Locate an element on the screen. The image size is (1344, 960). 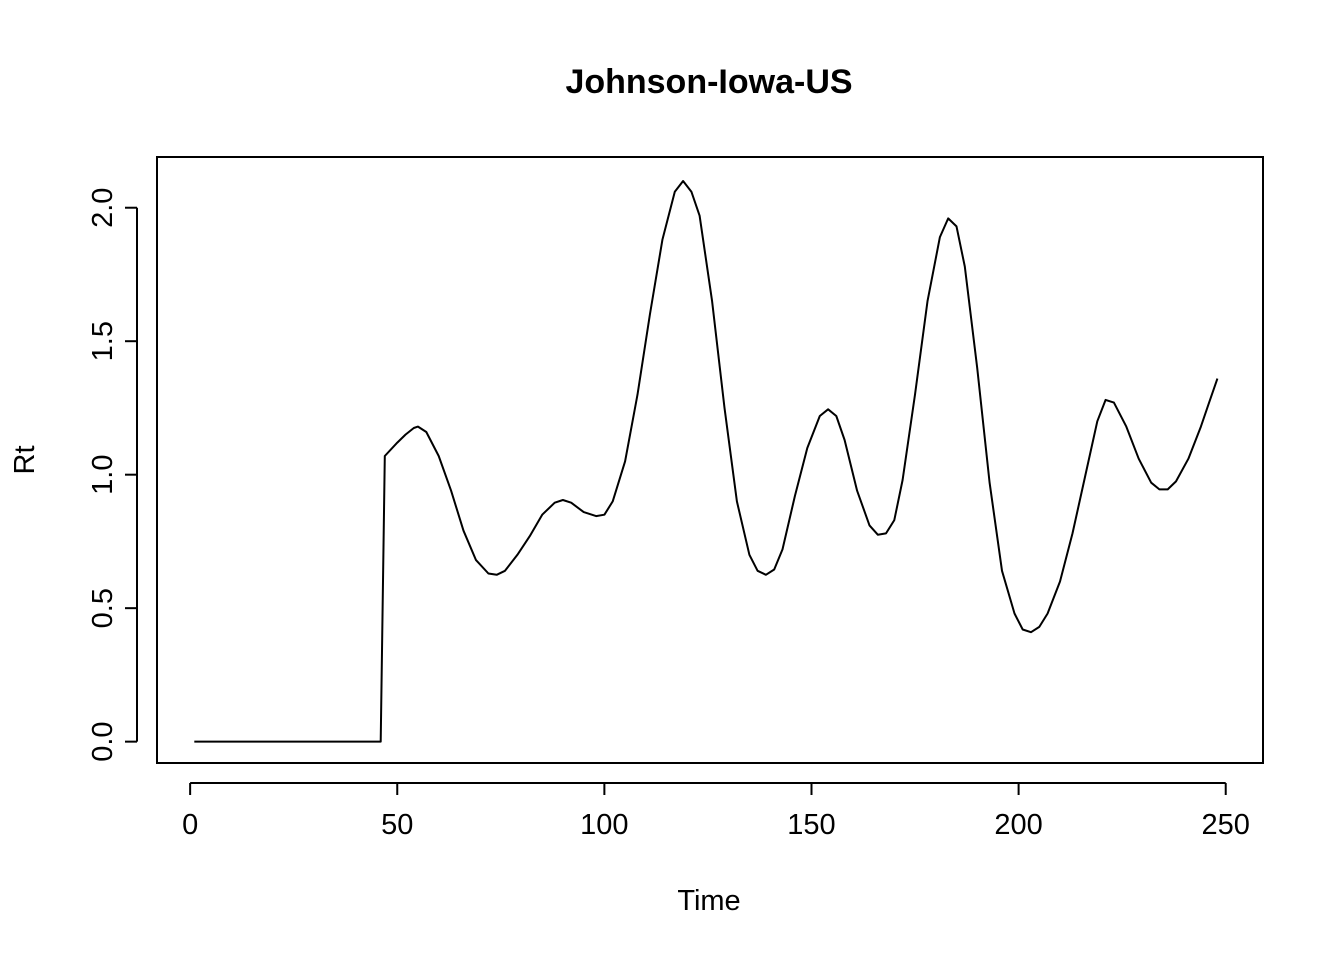
y-tick-label: 1.5 is located at coordinates (103, 341).